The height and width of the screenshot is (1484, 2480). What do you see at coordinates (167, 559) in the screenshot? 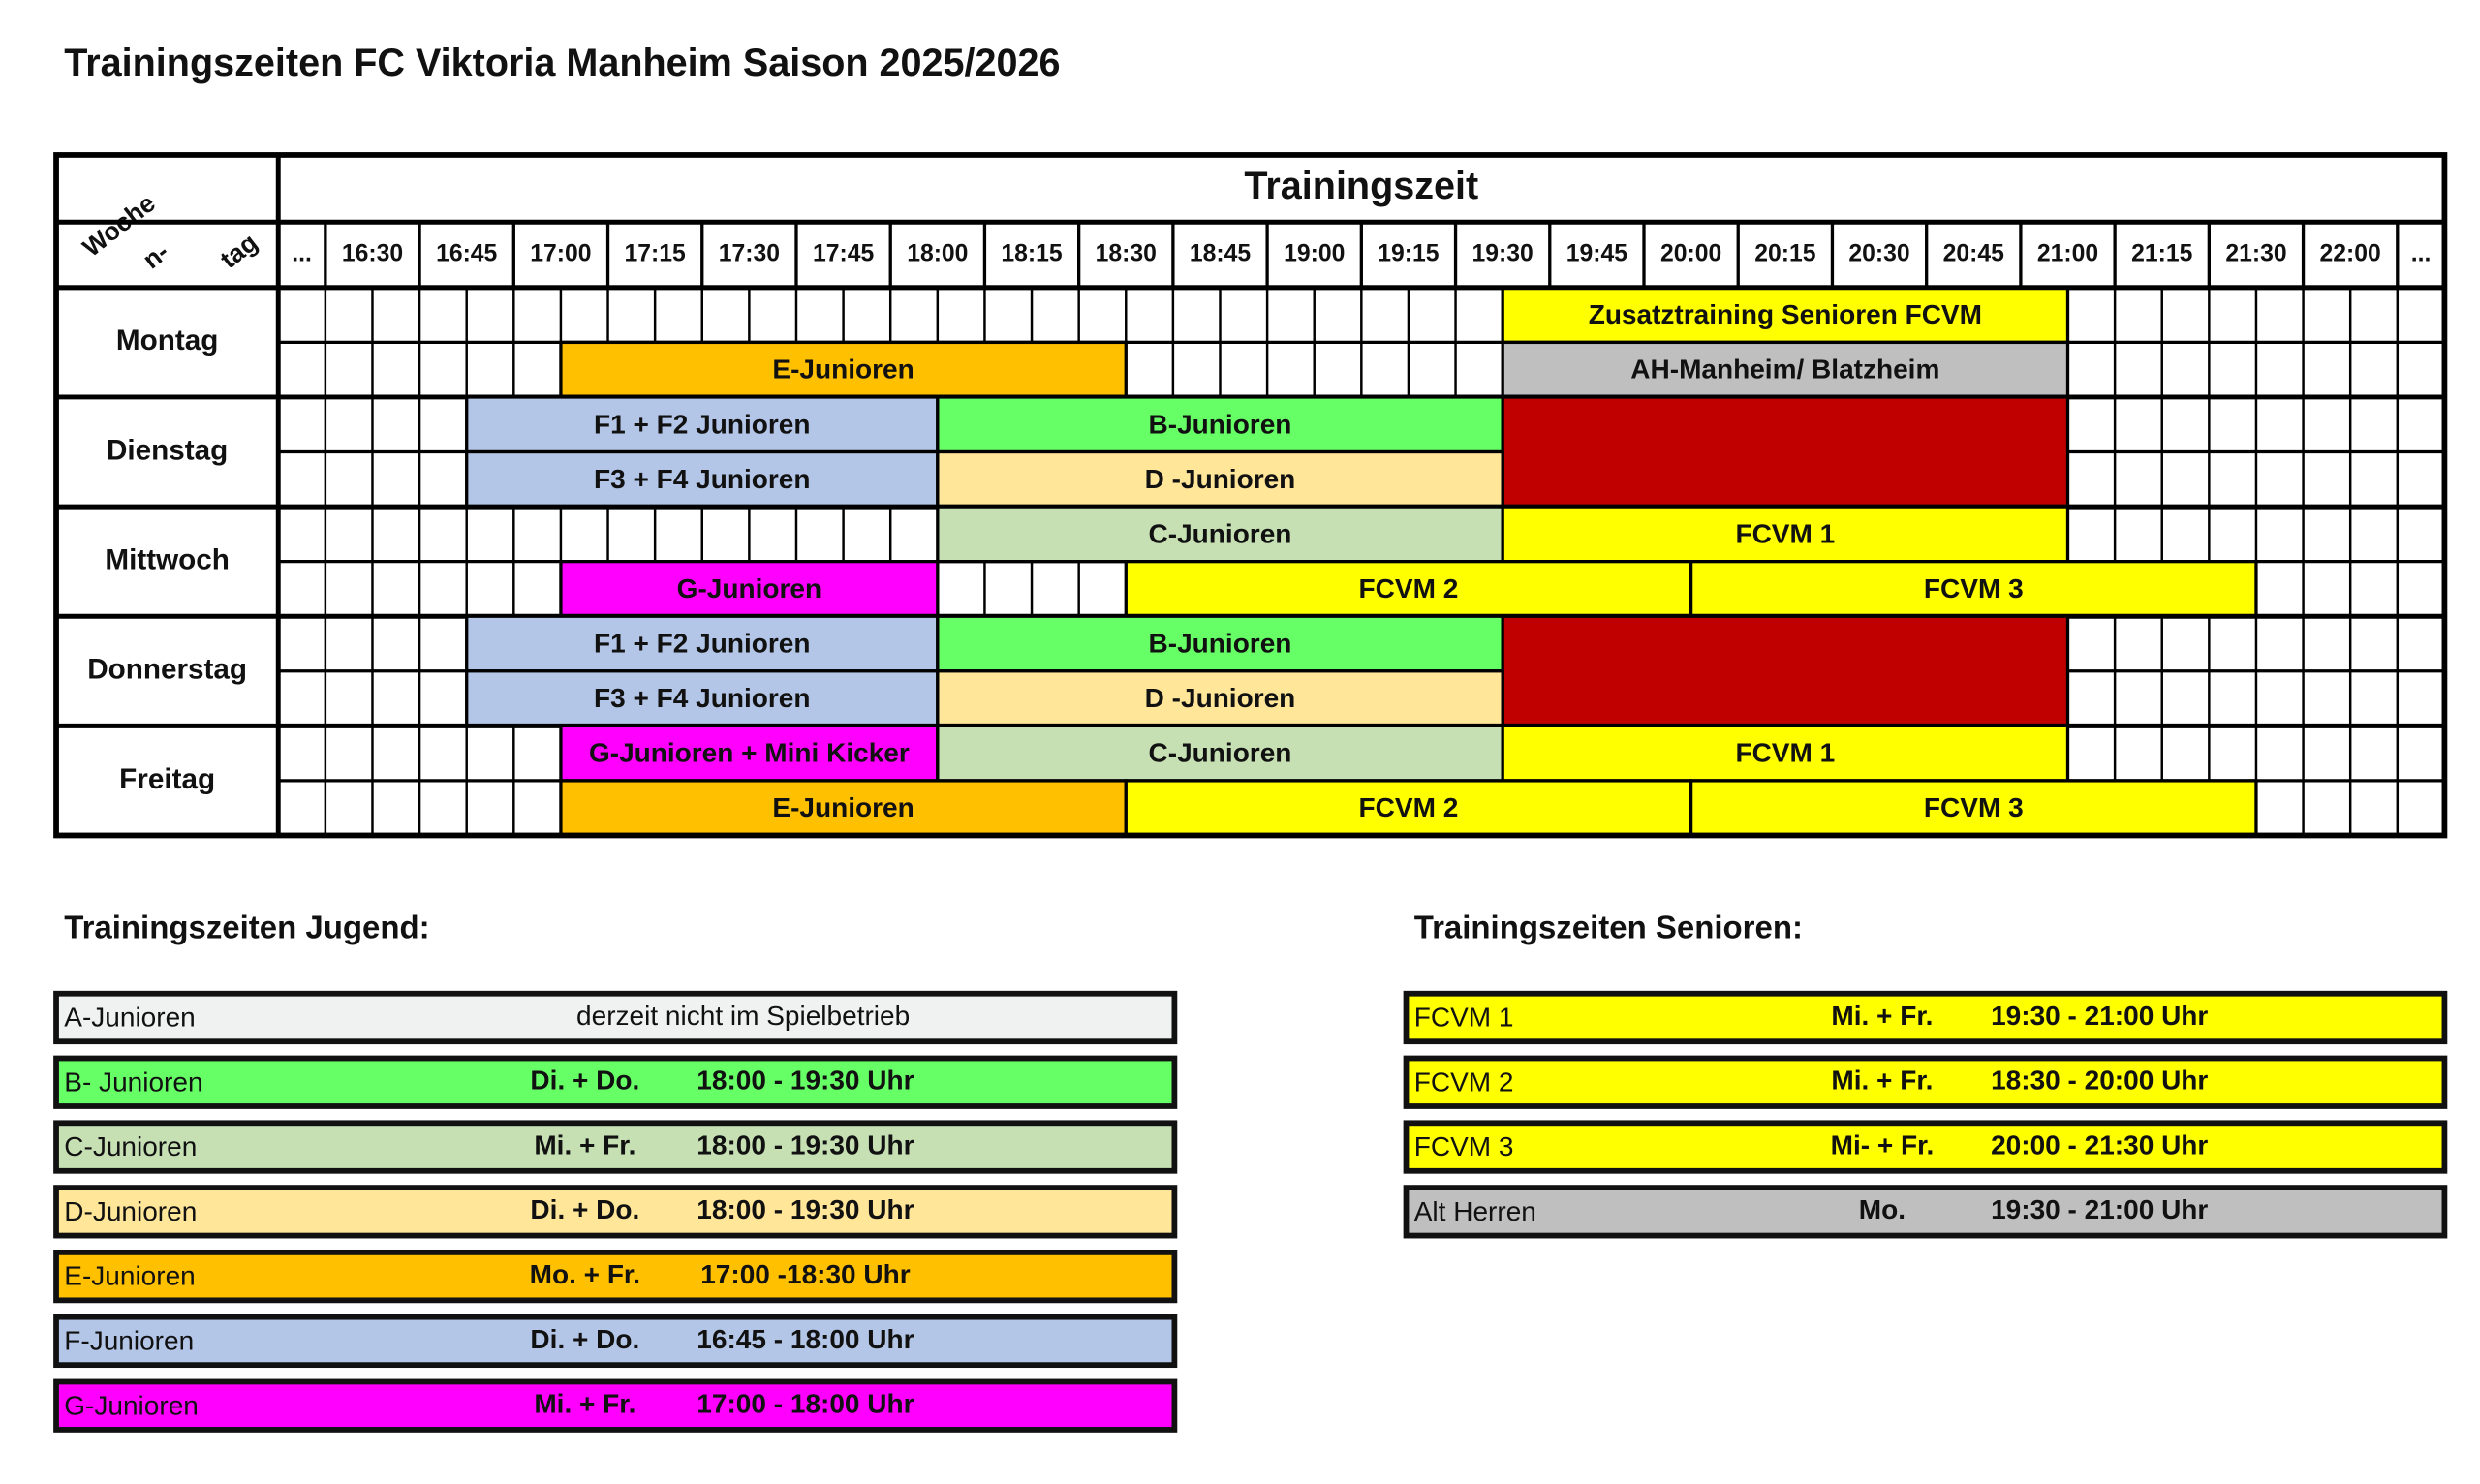
I see `day-label: Mittwoch` at bounding box center [167, 559].